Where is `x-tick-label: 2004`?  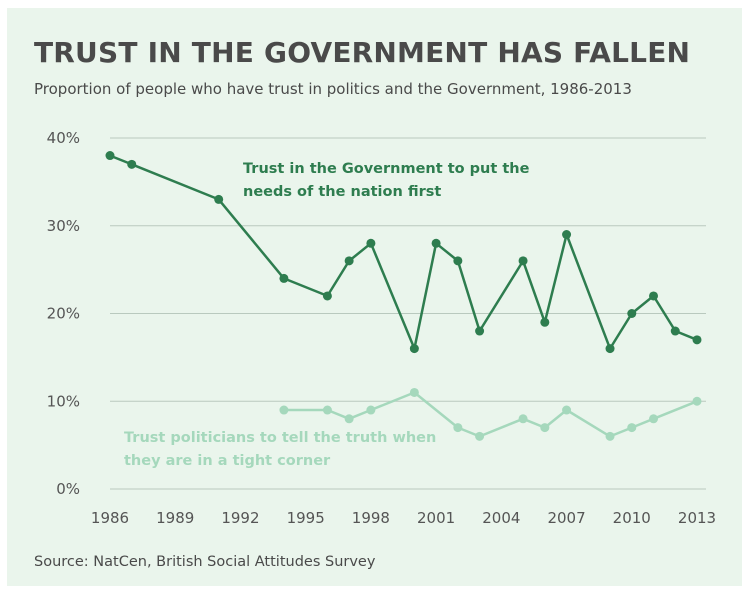
x-tick-label: 2004 is located at coordinates (501, 518).